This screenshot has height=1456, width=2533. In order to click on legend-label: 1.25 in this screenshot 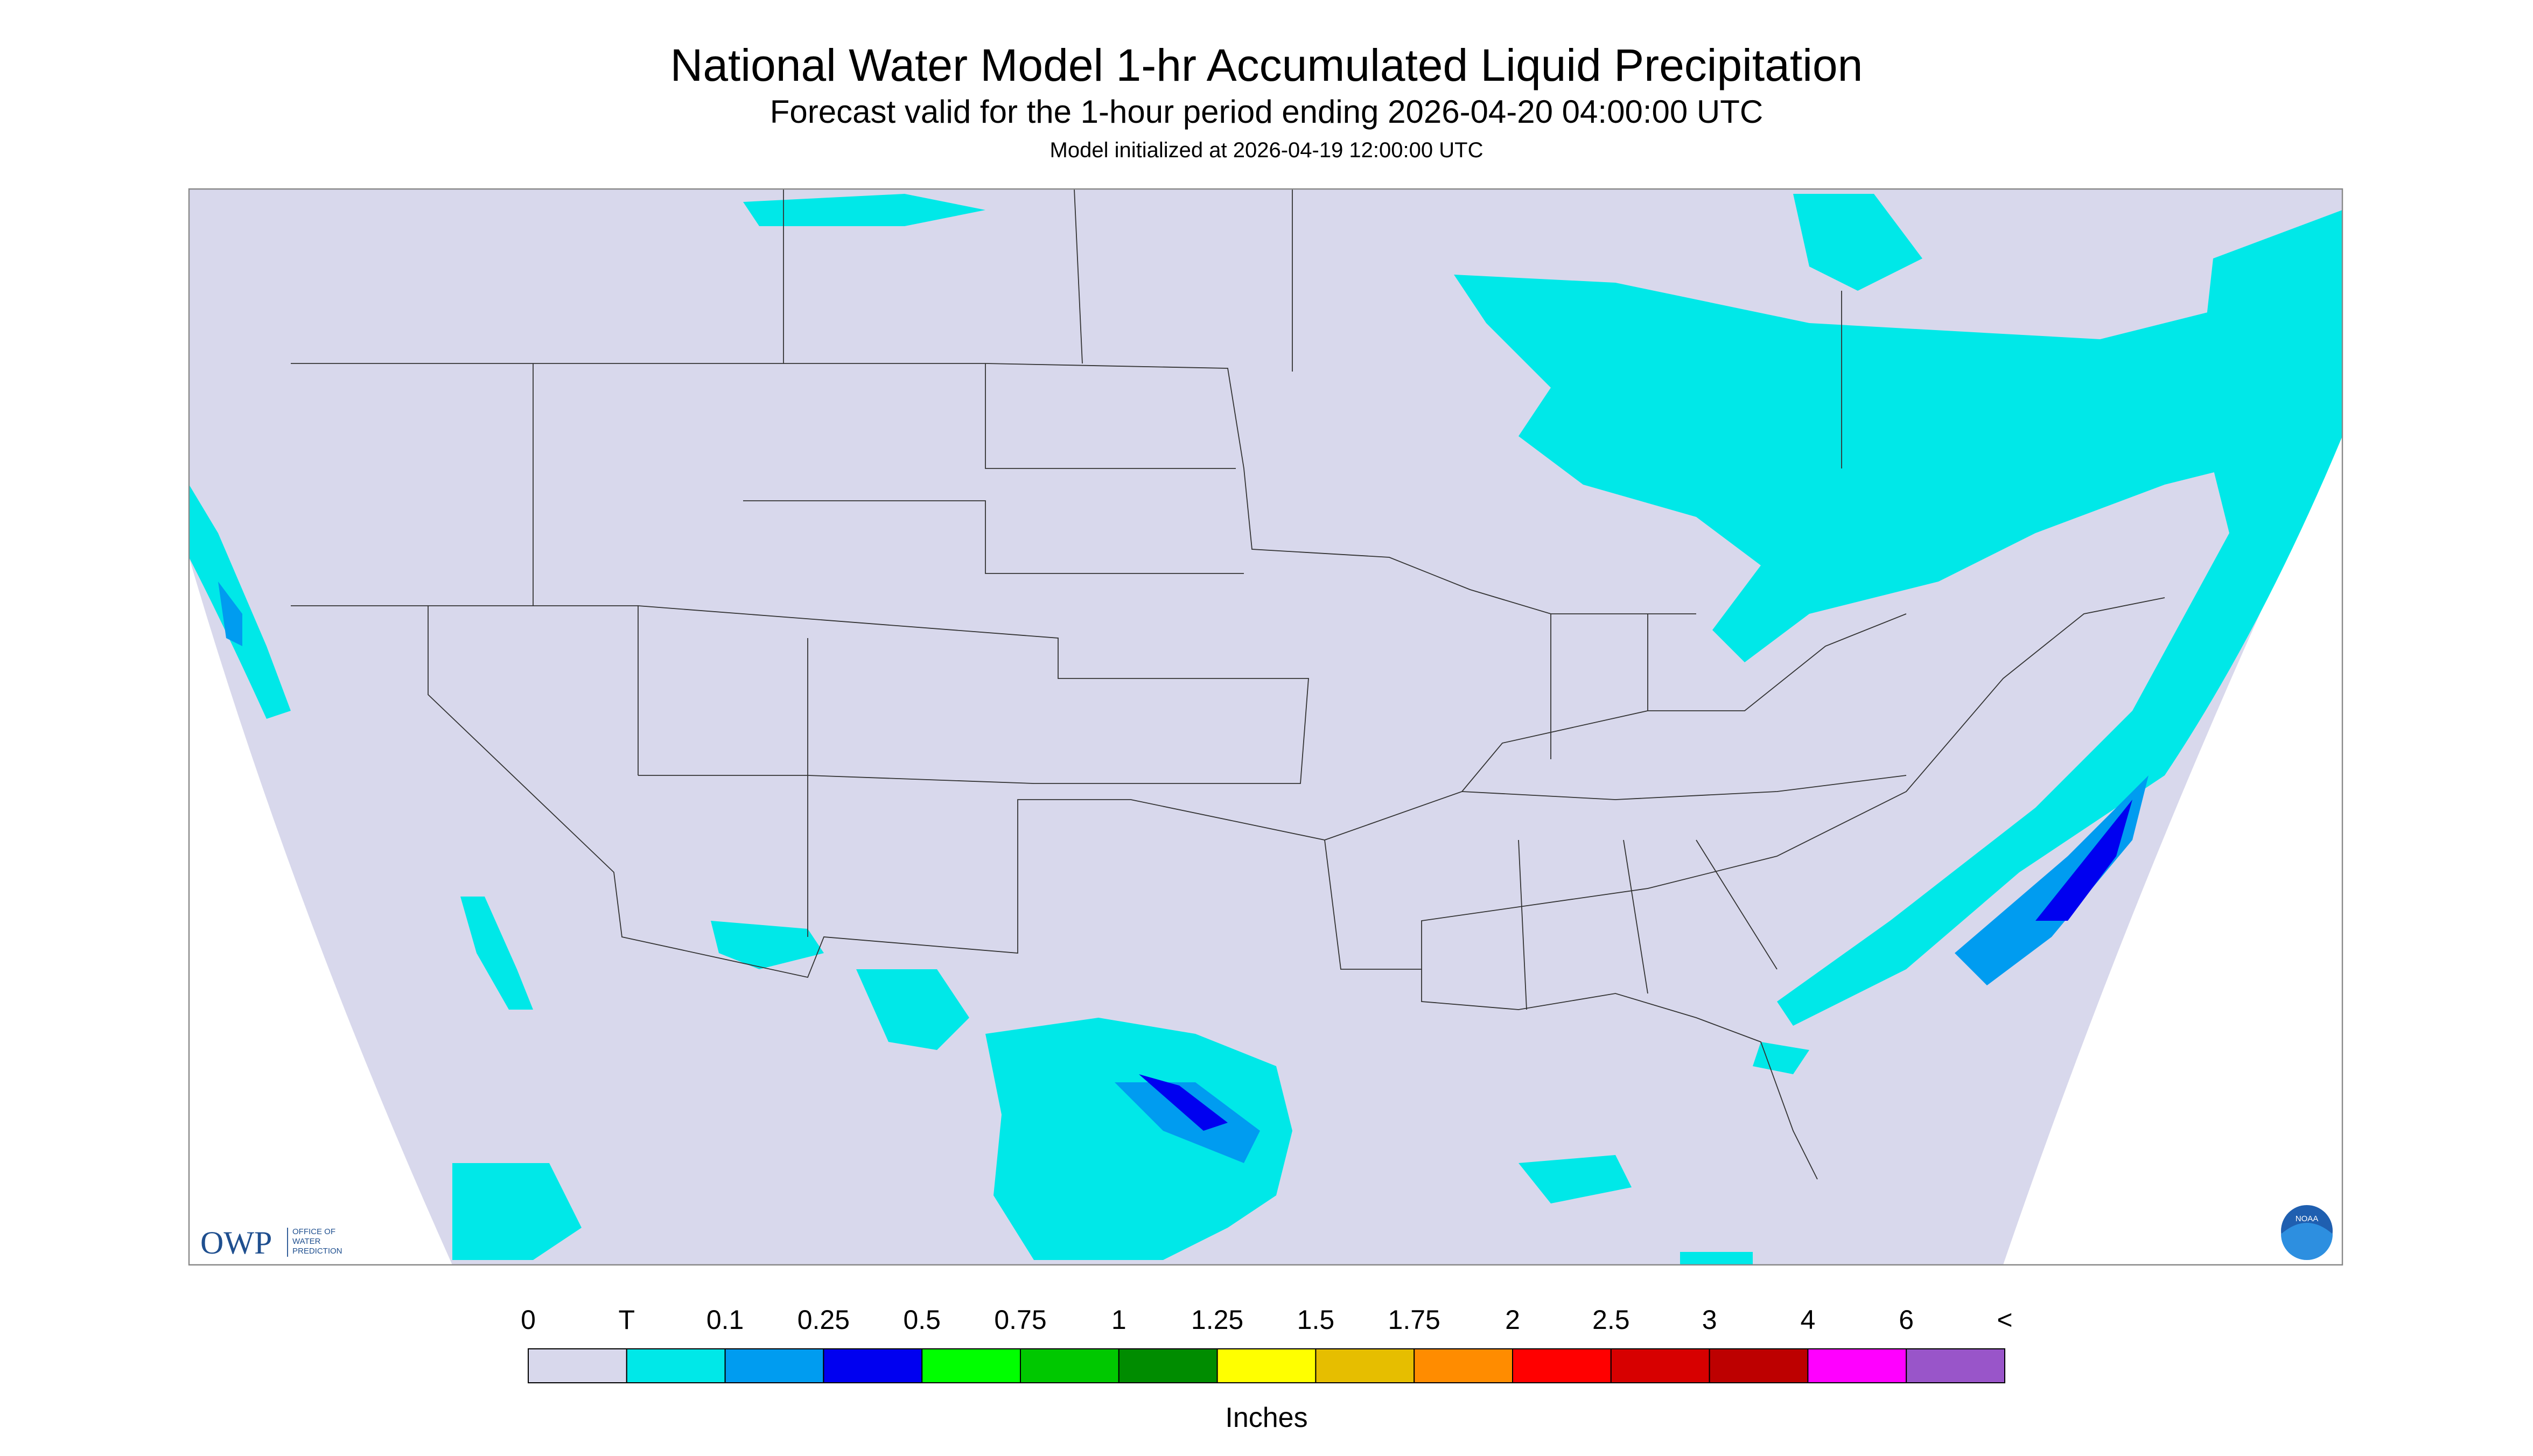, I will do `click(1217, 1320)`.